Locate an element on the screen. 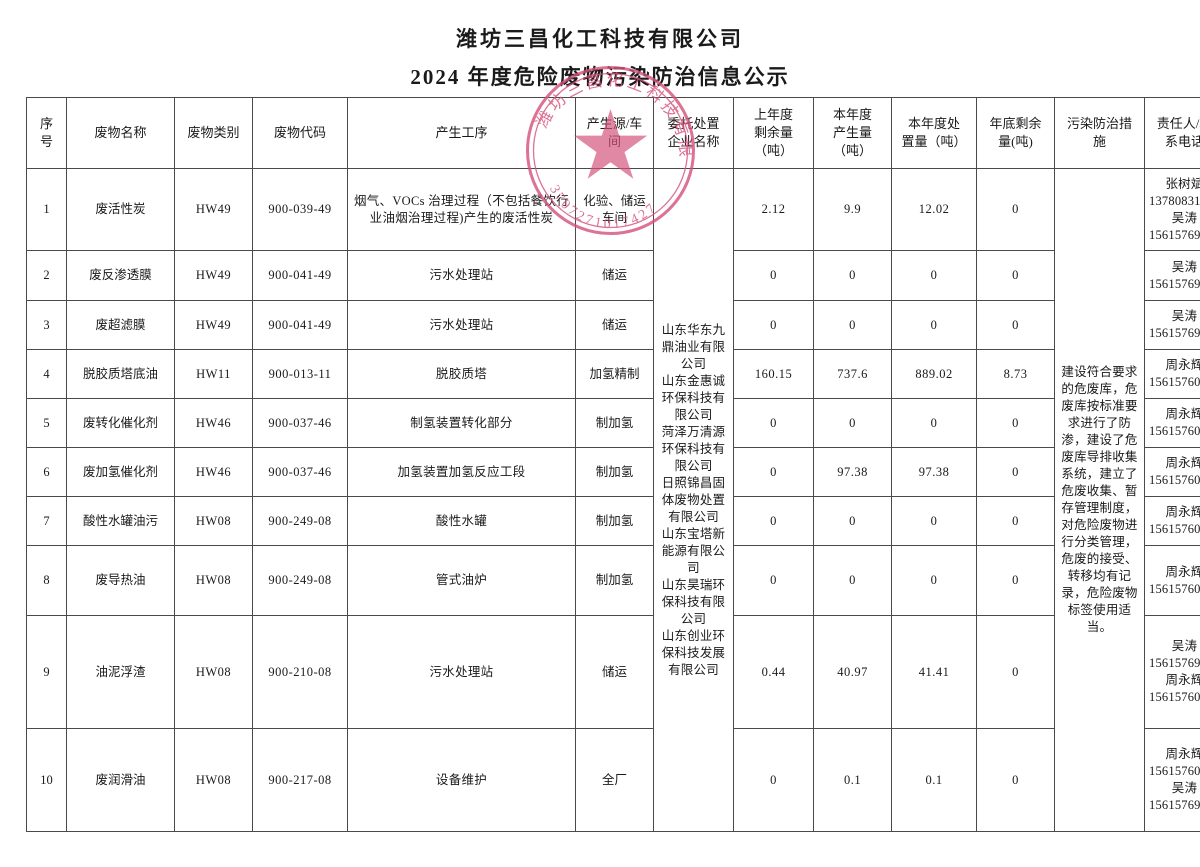  cell-waste-code: 900-037-46 is located at coordinates (300, 423).